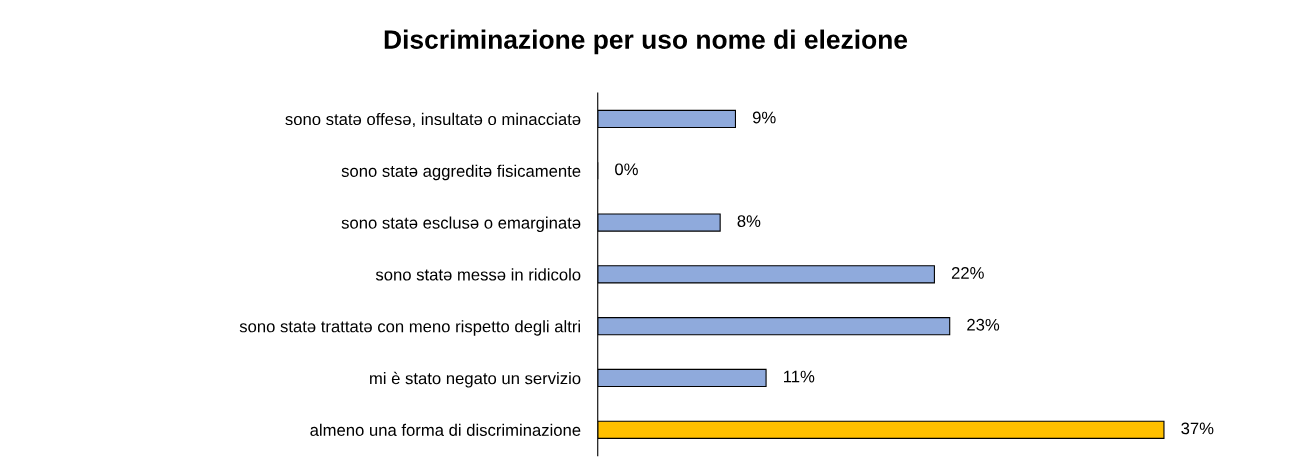 The image size is (1291, 465). Describe the element at coordinates (445, 429) in the screenshot. I see `y-tick-label: almeno una forma di discriminazione` at that location.